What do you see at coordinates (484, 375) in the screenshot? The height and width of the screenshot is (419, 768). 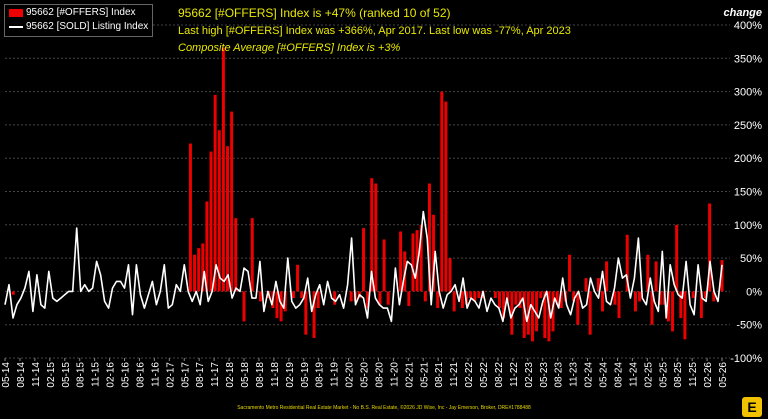 I see `x-tick-label: 05-22` at bounding box center [484, 375].